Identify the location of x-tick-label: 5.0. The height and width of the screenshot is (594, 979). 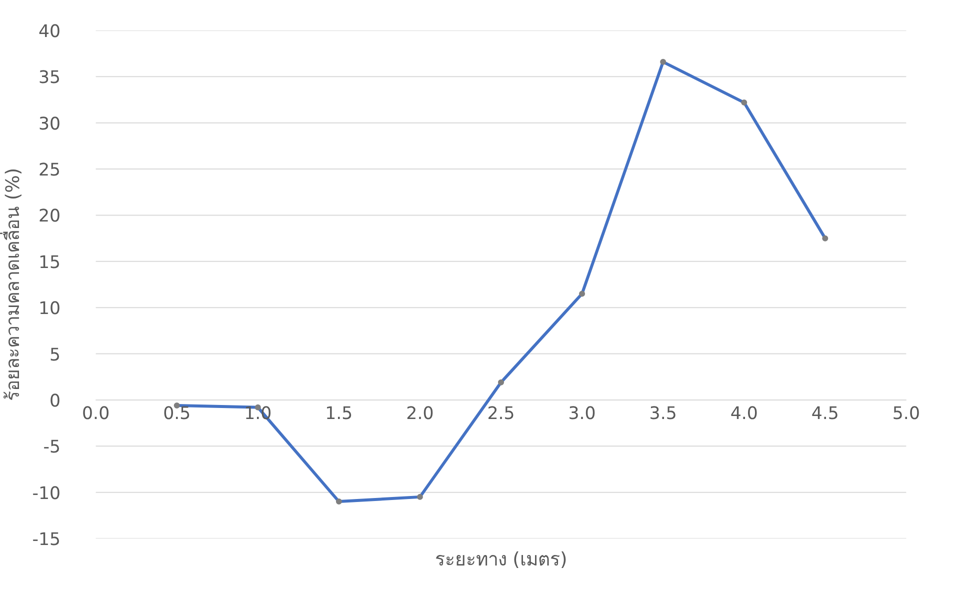
(906, 414).